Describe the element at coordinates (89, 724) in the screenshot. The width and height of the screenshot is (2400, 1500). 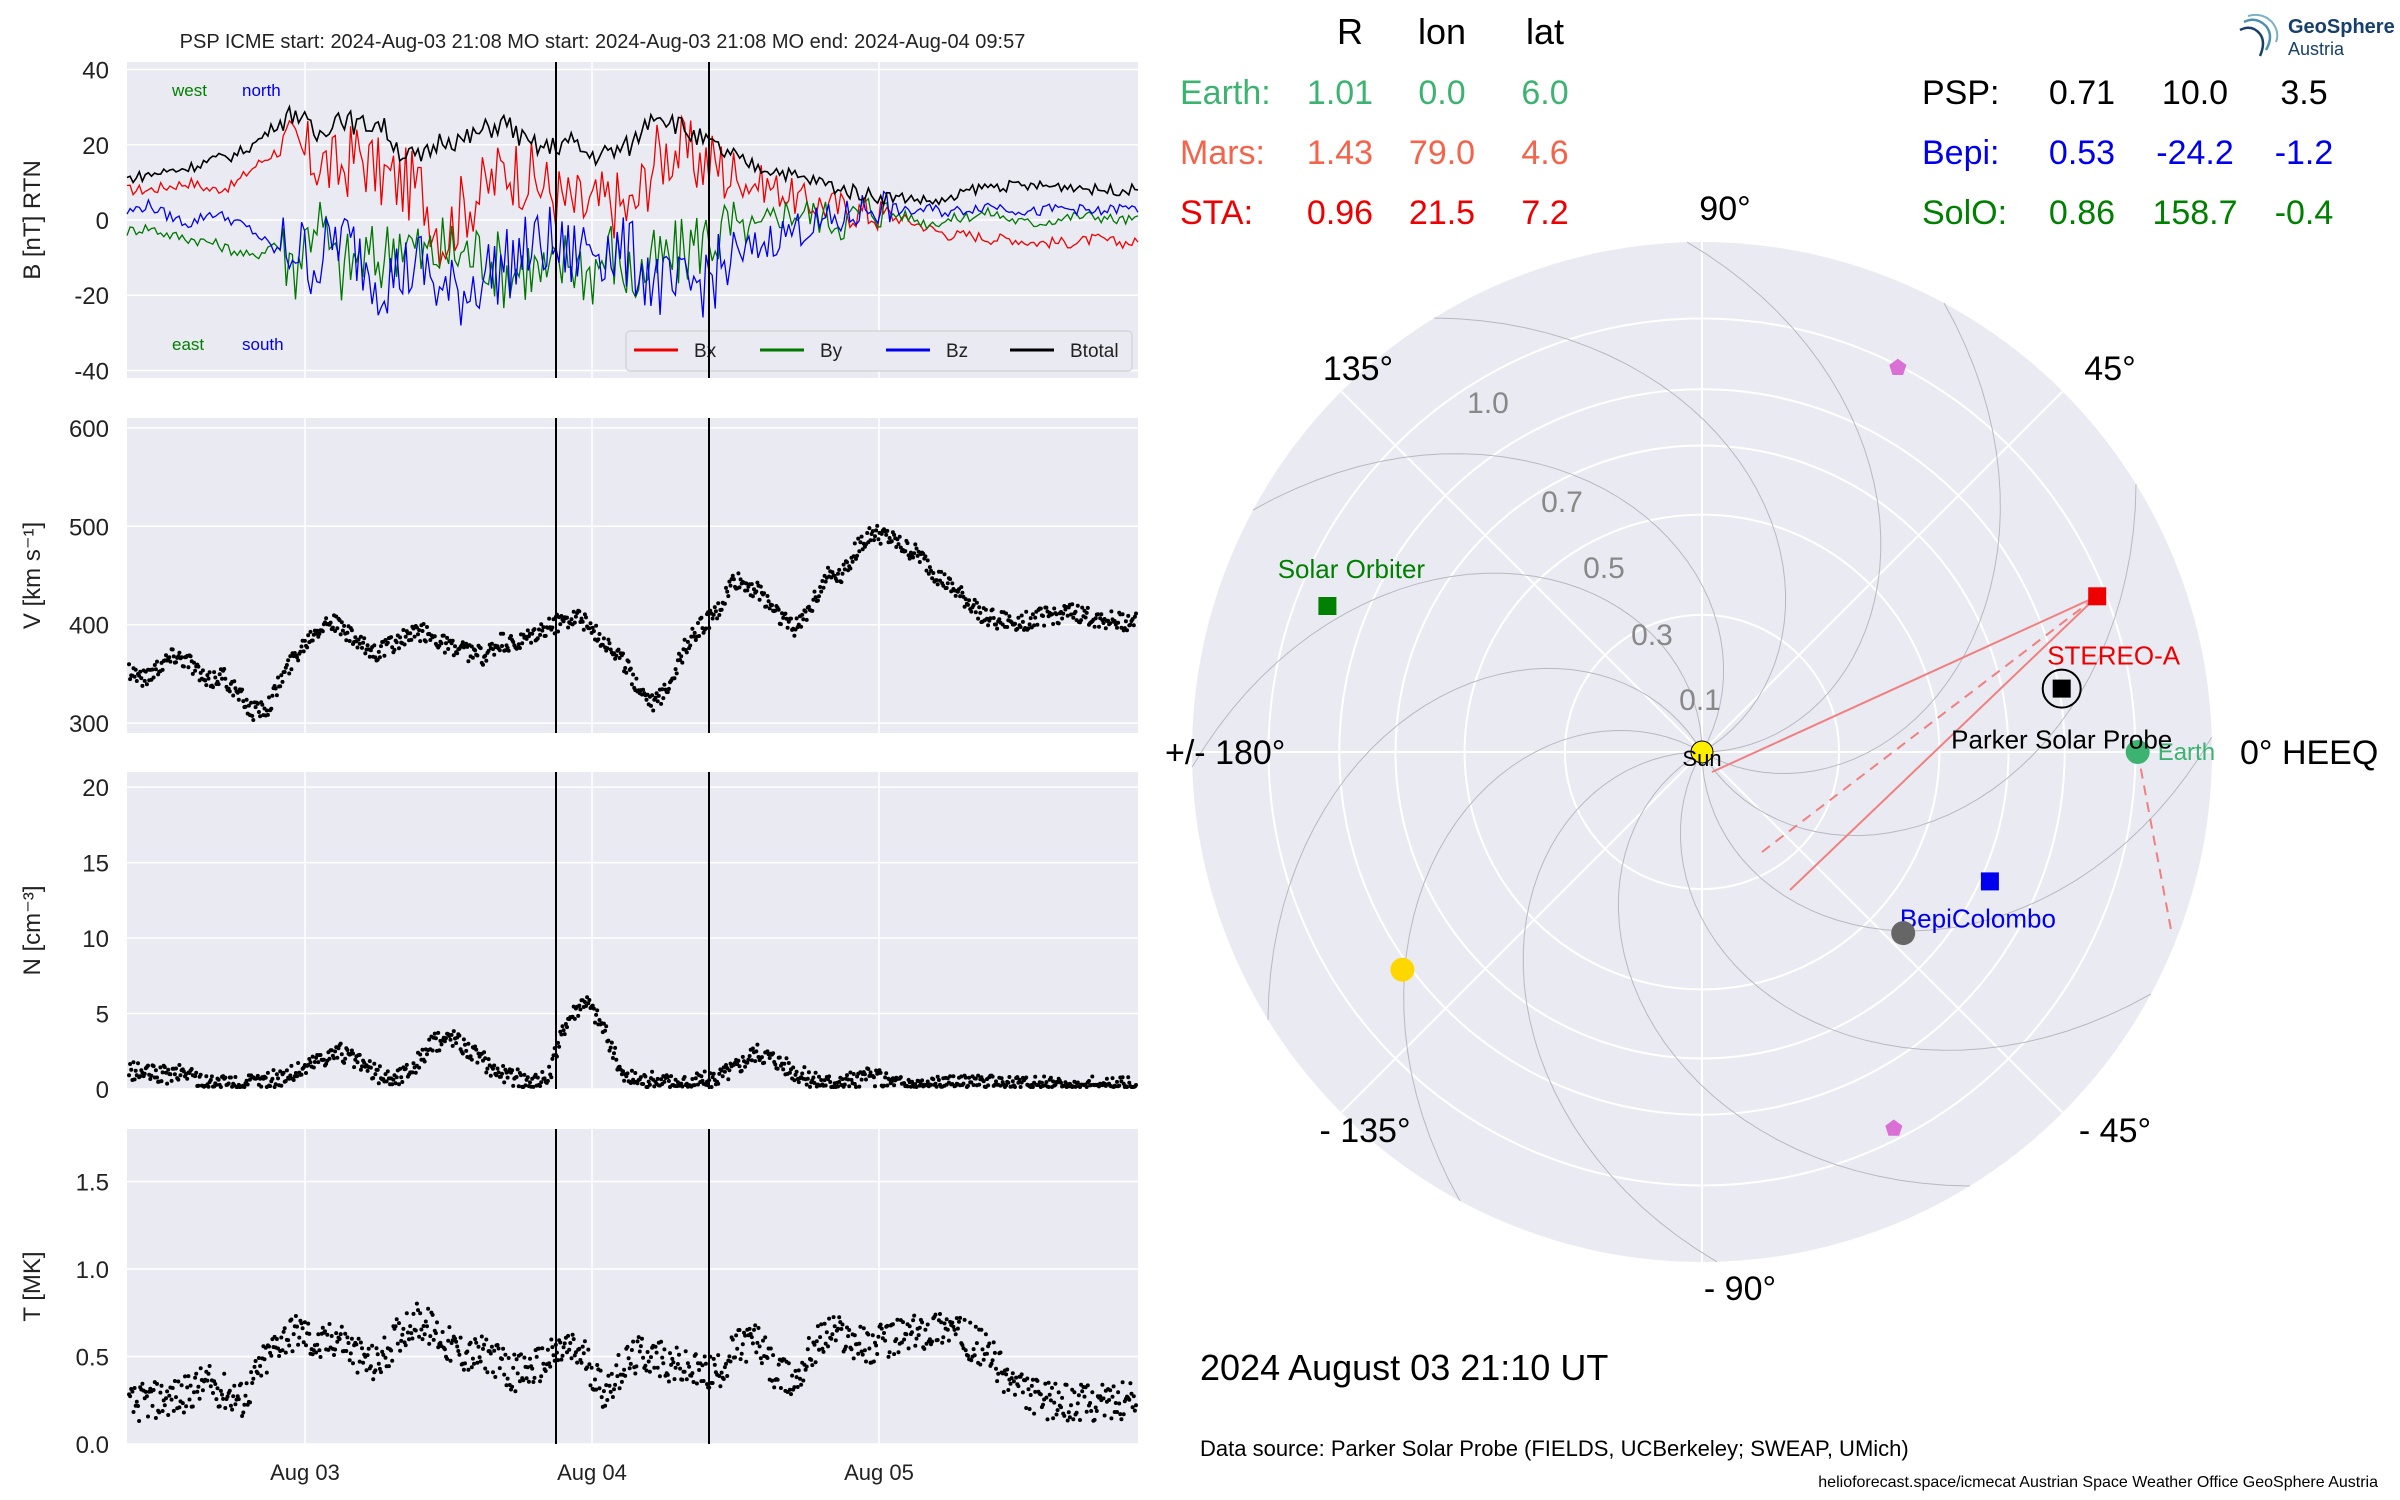
I see `y-tick-label: 300` at that location.